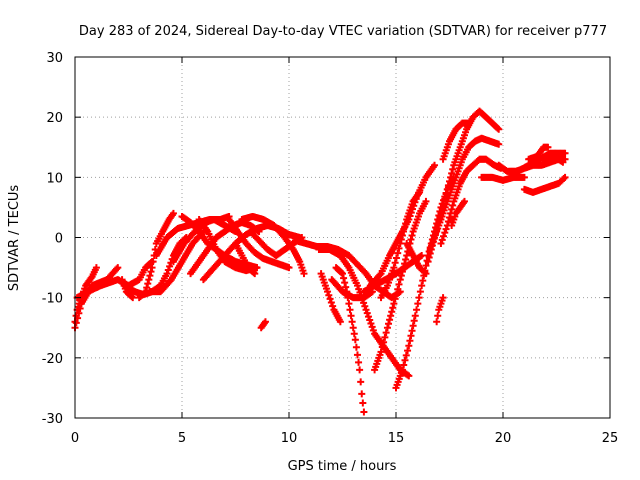 Image resolution: width=640 pixels, height=480 pixels. What do you see at coordinates (396, 438) in the screenshot?
I see `x-tick-label: 15` at bounding box center [396, 438].